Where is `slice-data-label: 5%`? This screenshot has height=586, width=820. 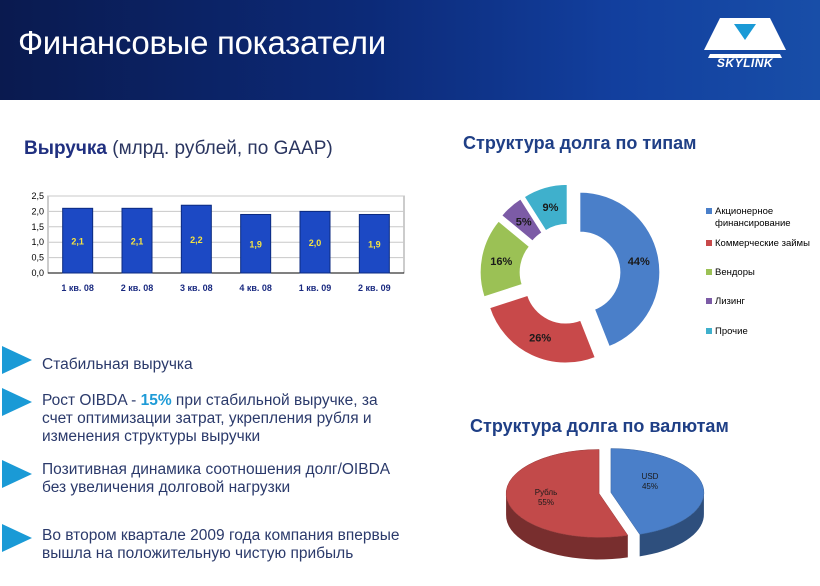
slice-data-label: 5% is located at coordinates (524, 222).